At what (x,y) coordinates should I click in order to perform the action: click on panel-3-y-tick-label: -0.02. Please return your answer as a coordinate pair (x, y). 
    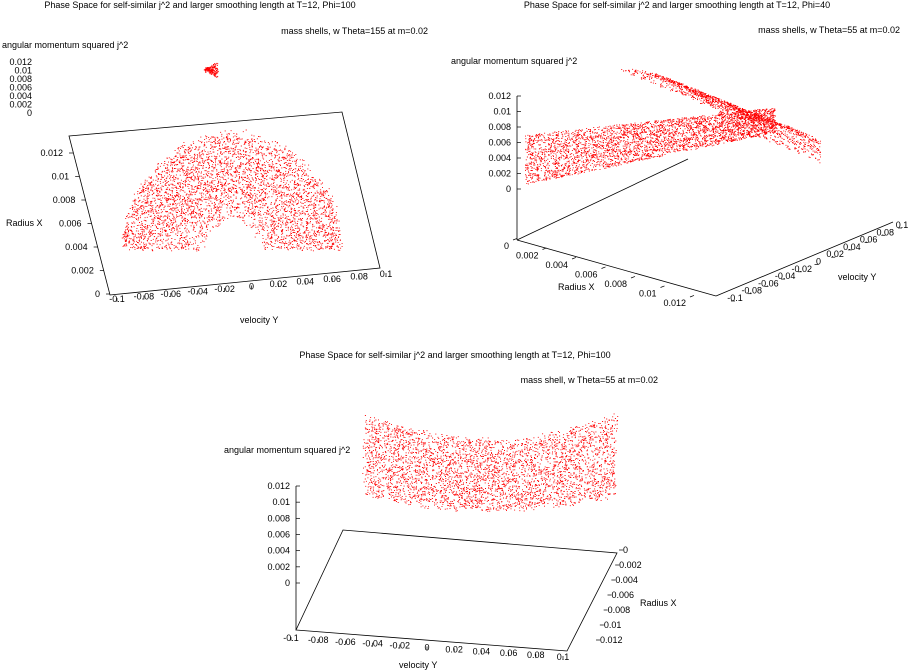
    Looking at the image, I should click on (400, 646).